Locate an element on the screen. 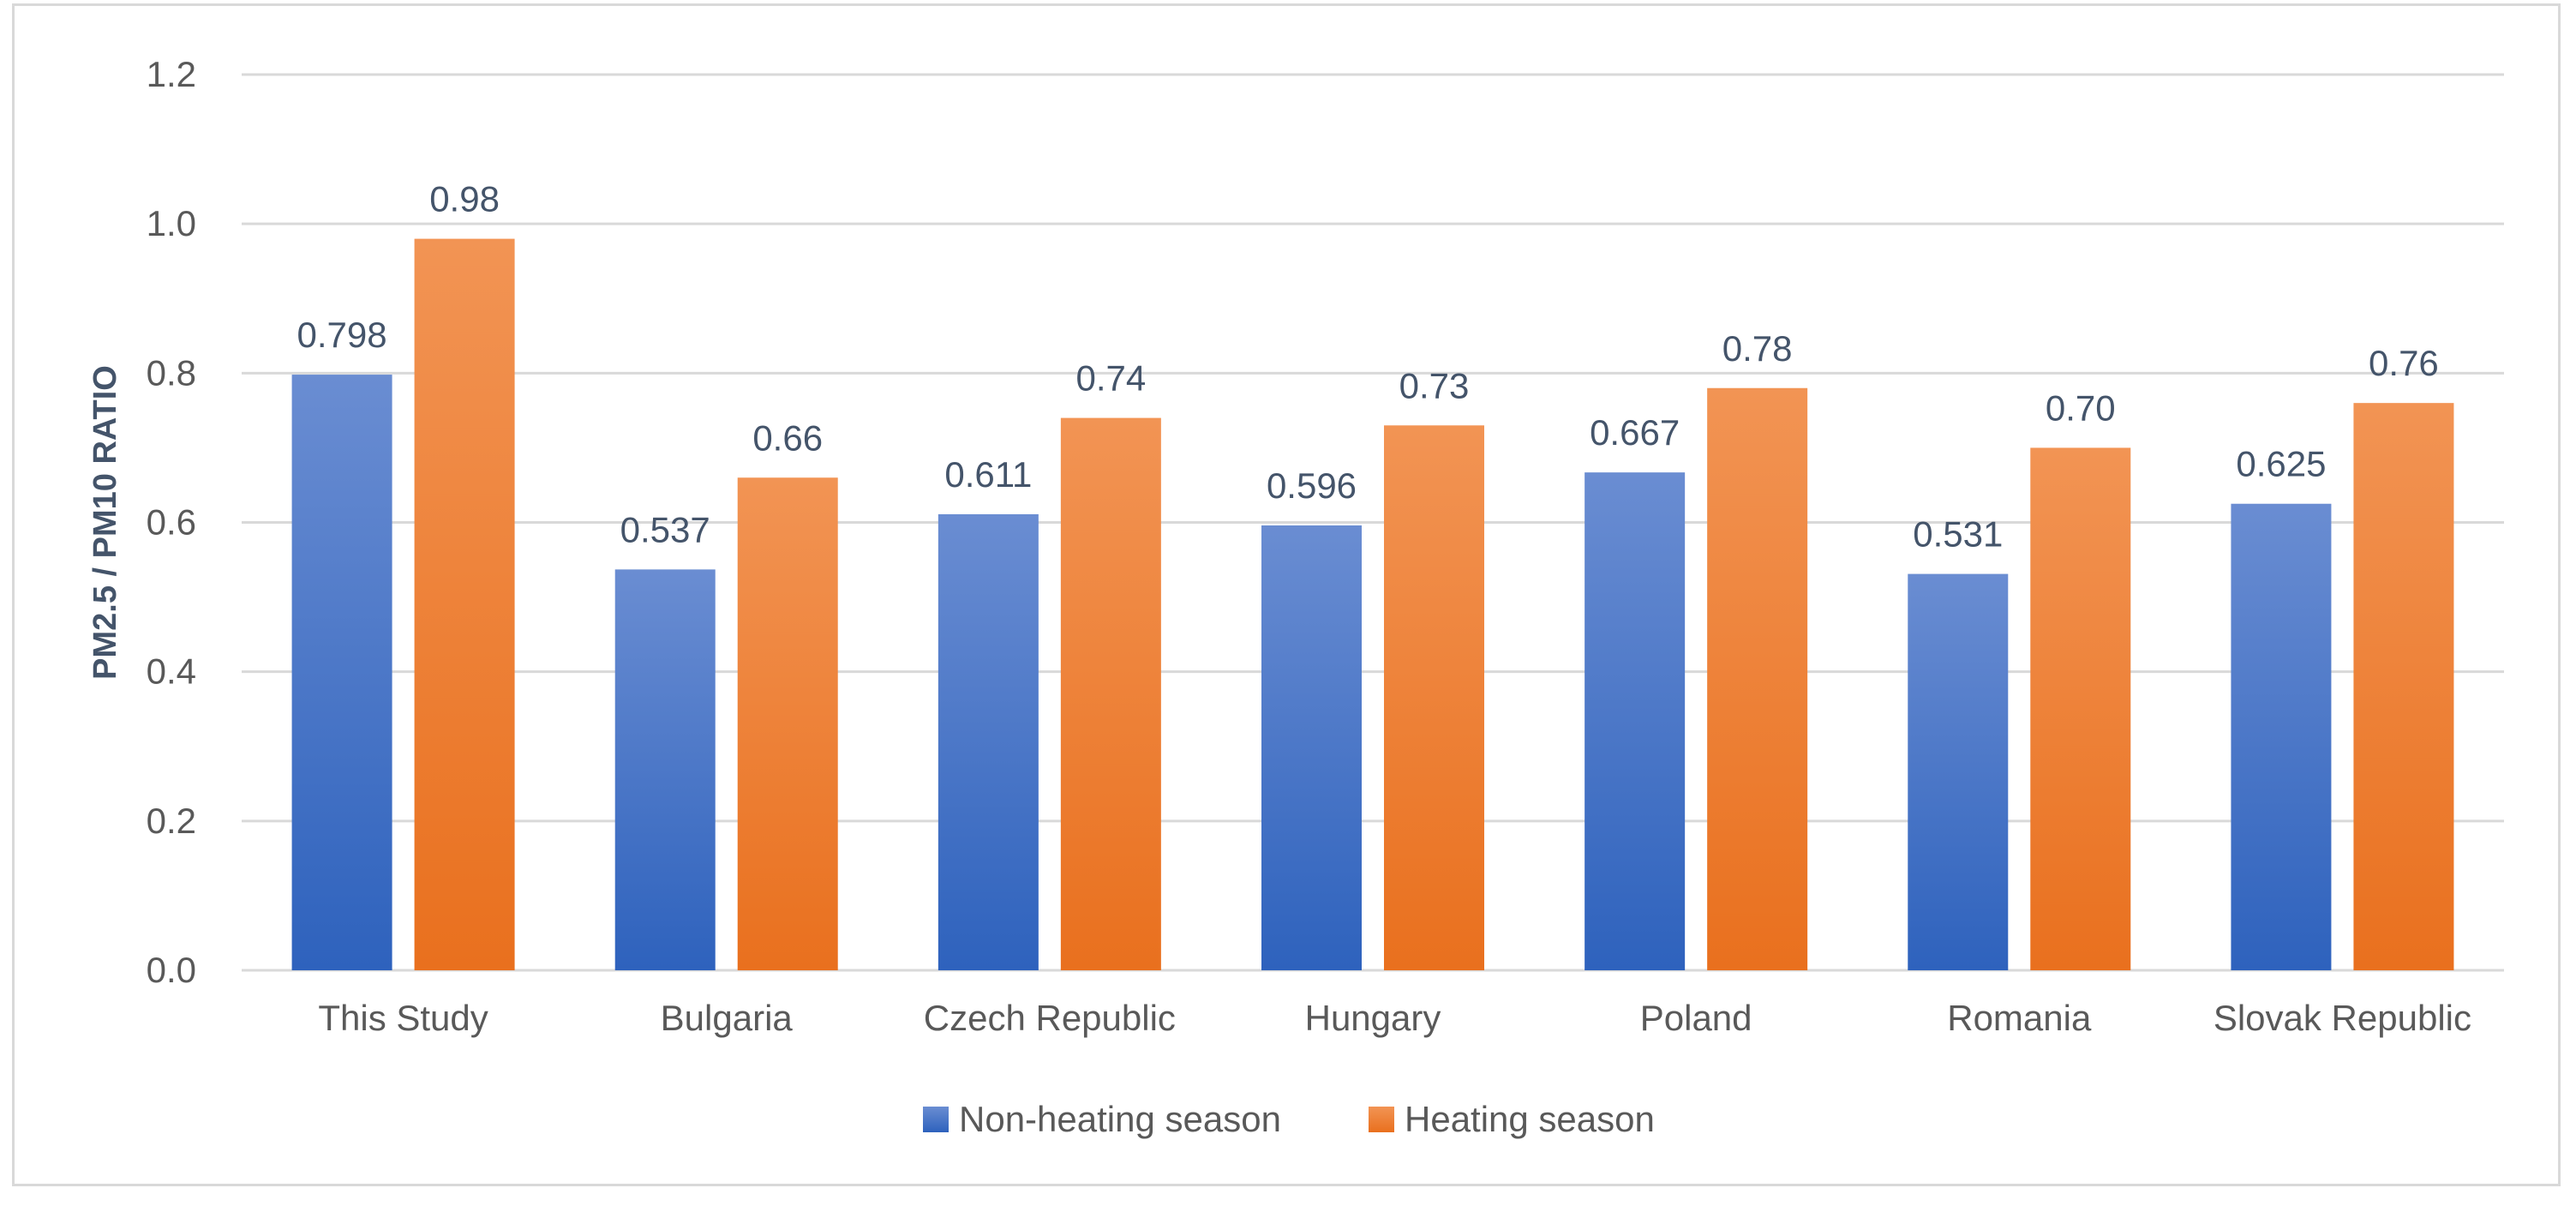 Image resolution: width=2576 pixels, height=1206 pixels. x-category-label: Hungary is located at coordinates (1373, 1018).